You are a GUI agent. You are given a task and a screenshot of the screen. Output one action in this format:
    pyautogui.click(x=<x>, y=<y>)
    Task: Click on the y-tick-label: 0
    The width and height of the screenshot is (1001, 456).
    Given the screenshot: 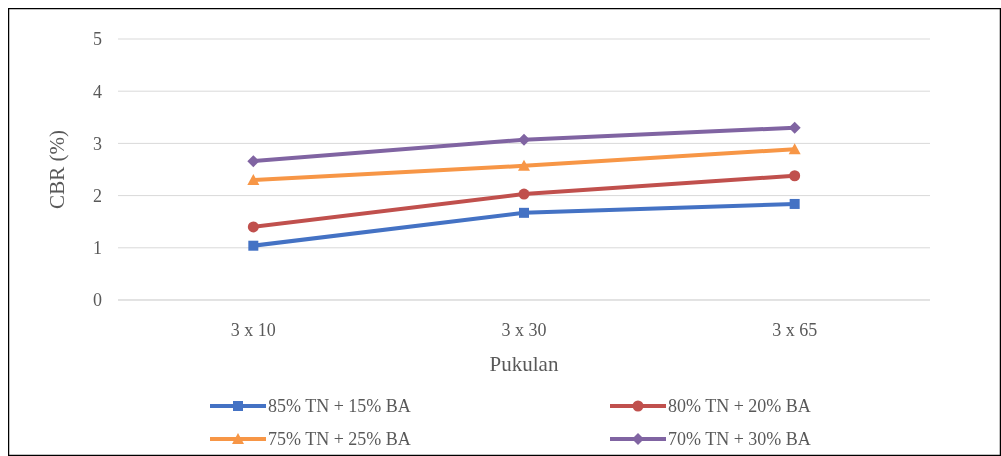 What is the action you would take?
    pyautogui.click(x=97, y=300)
    